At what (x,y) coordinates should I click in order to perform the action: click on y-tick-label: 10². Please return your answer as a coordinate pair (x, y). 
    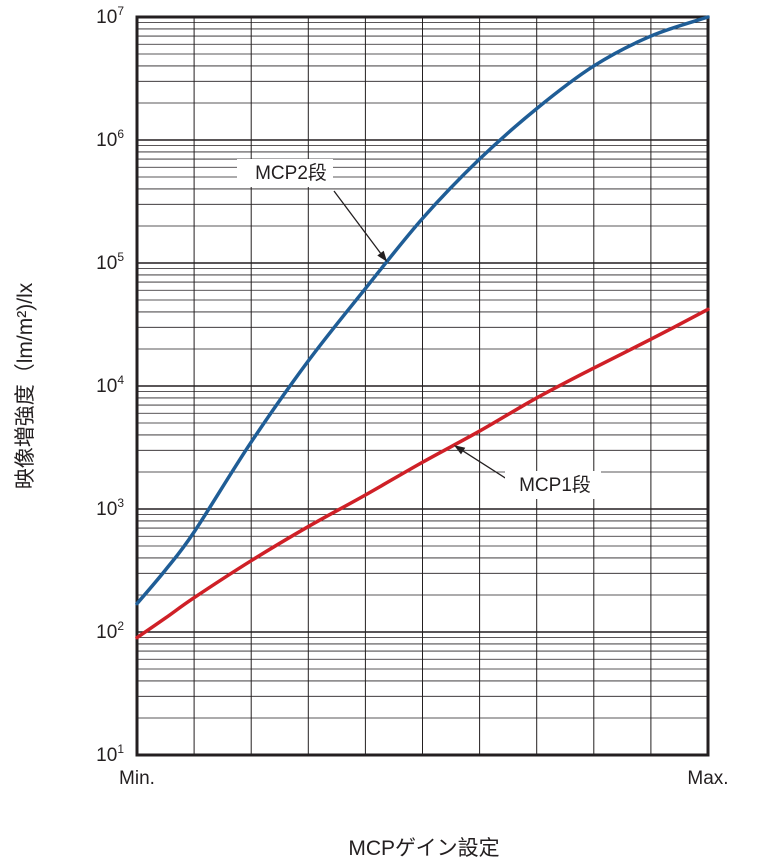
    Looking at the image, I should click on (110, 631).